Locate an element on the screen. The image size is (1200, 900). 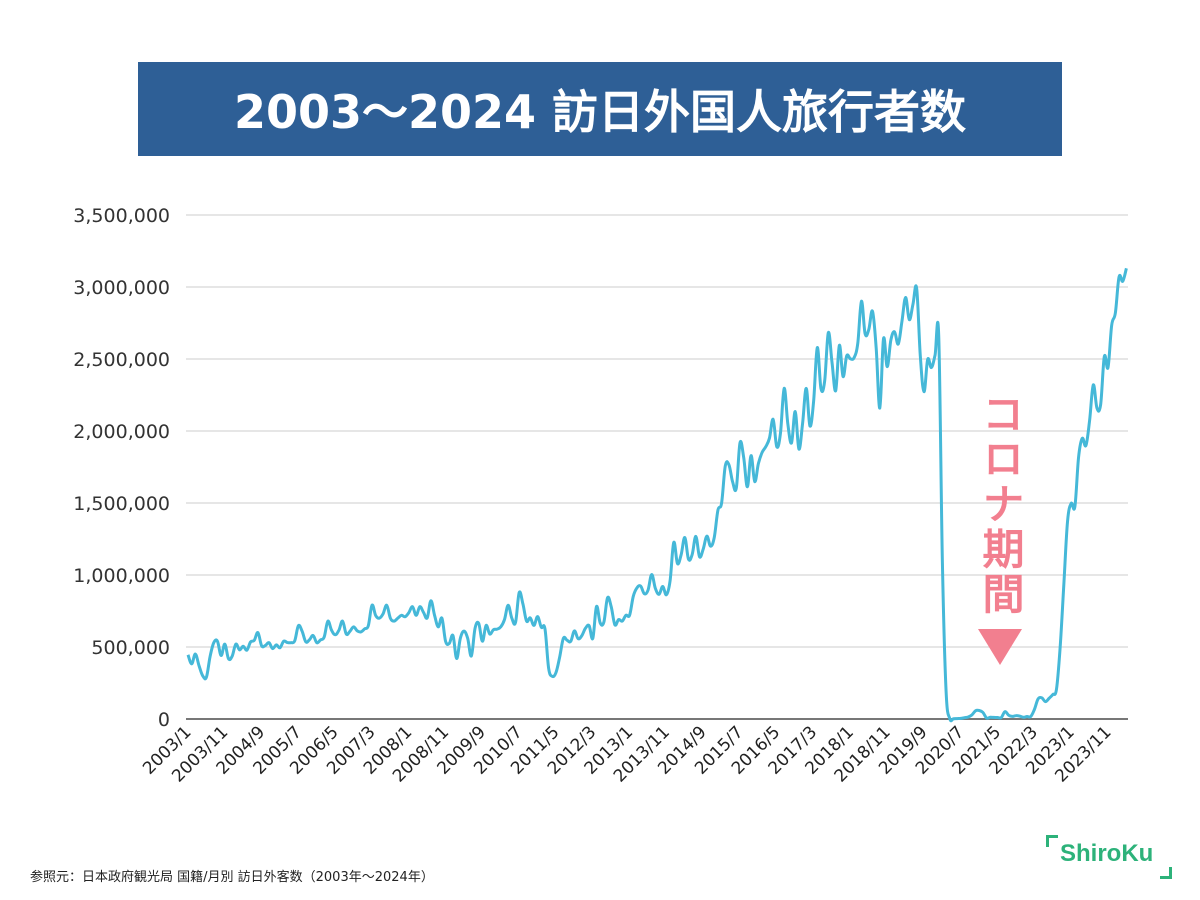
down-triangle-icon is located at coordinates (1000, 647).